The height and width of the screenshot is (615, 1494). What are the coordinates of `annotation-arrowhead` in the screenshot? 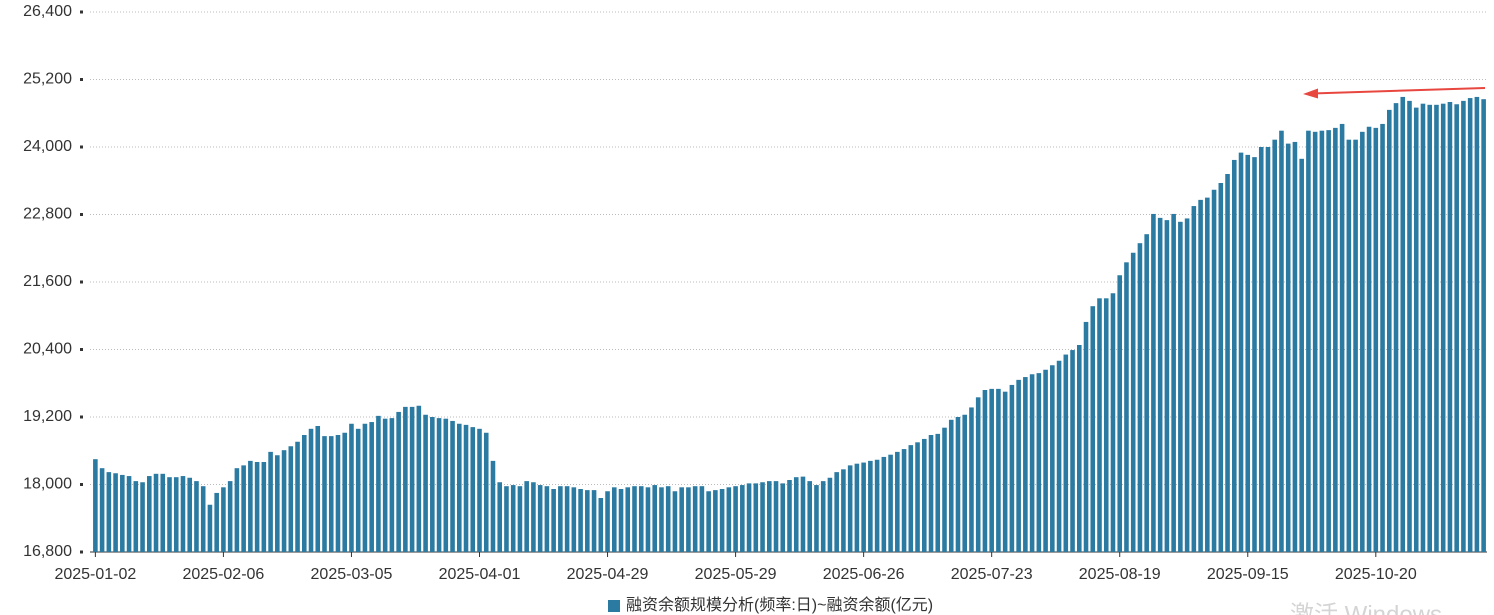 It's located at (1310, 93).